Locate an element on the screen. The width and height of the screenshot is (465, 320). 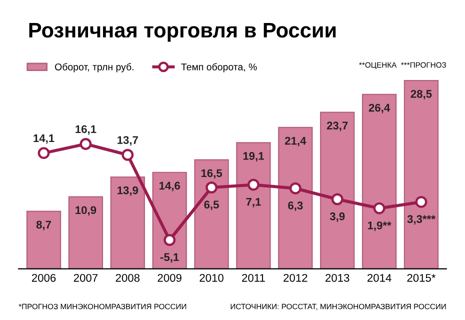
x-tick-label: 2013 is located at coordinates (338, 278).